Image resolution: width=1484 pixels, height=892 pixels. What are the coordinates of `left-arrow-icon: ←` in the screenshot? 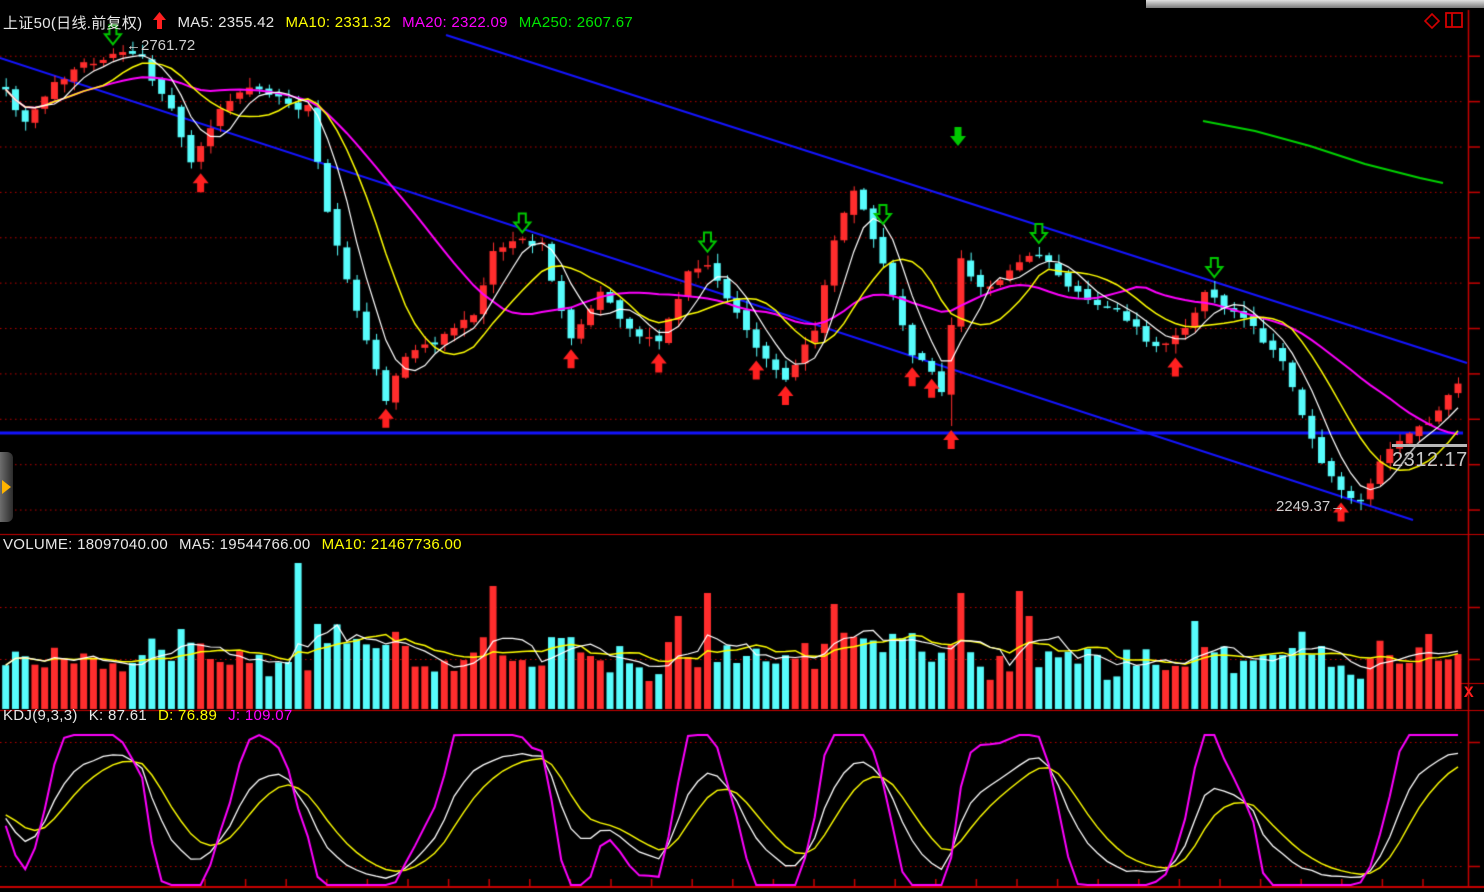 It's located at (133, 45).